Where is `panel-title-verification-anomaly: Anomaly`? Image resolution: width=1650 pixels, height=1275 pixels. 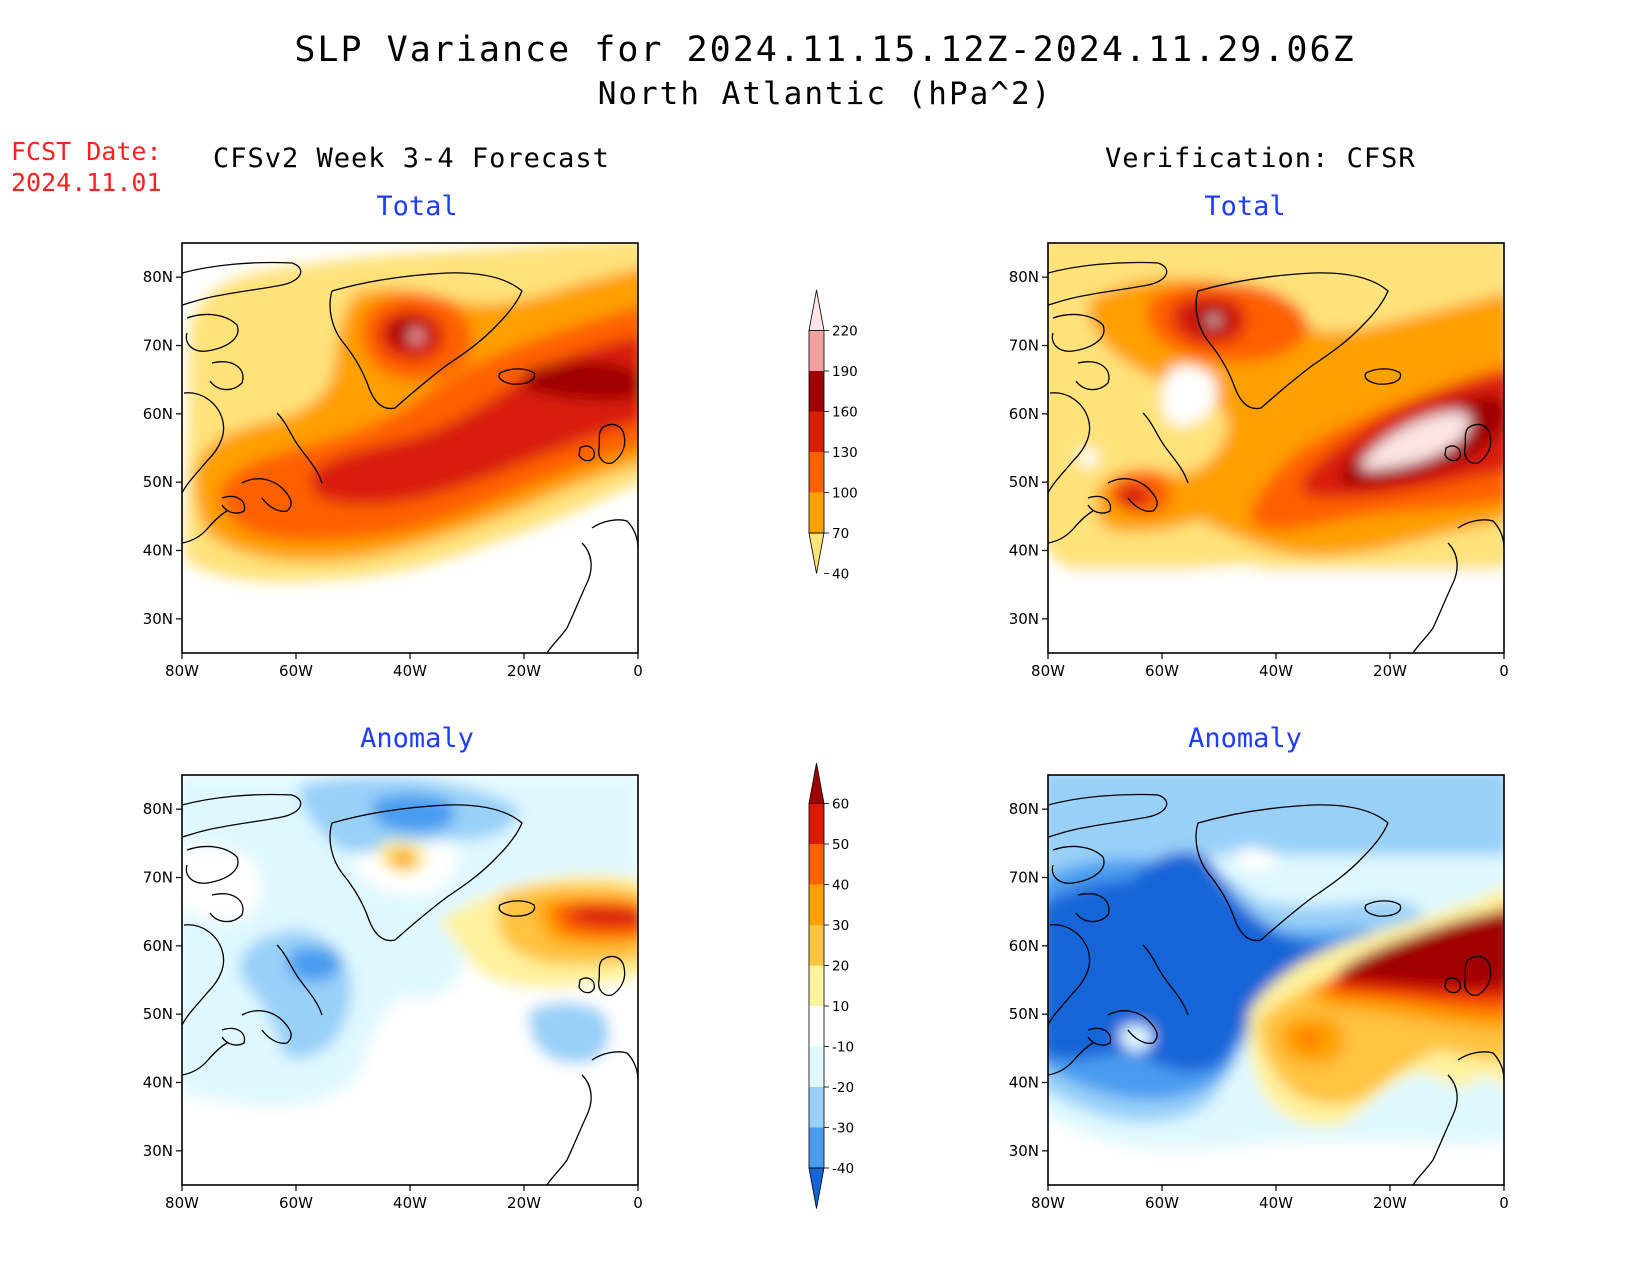
panel-title-verification-anomaly: Anomaly is located at coordinates (1245, 738).